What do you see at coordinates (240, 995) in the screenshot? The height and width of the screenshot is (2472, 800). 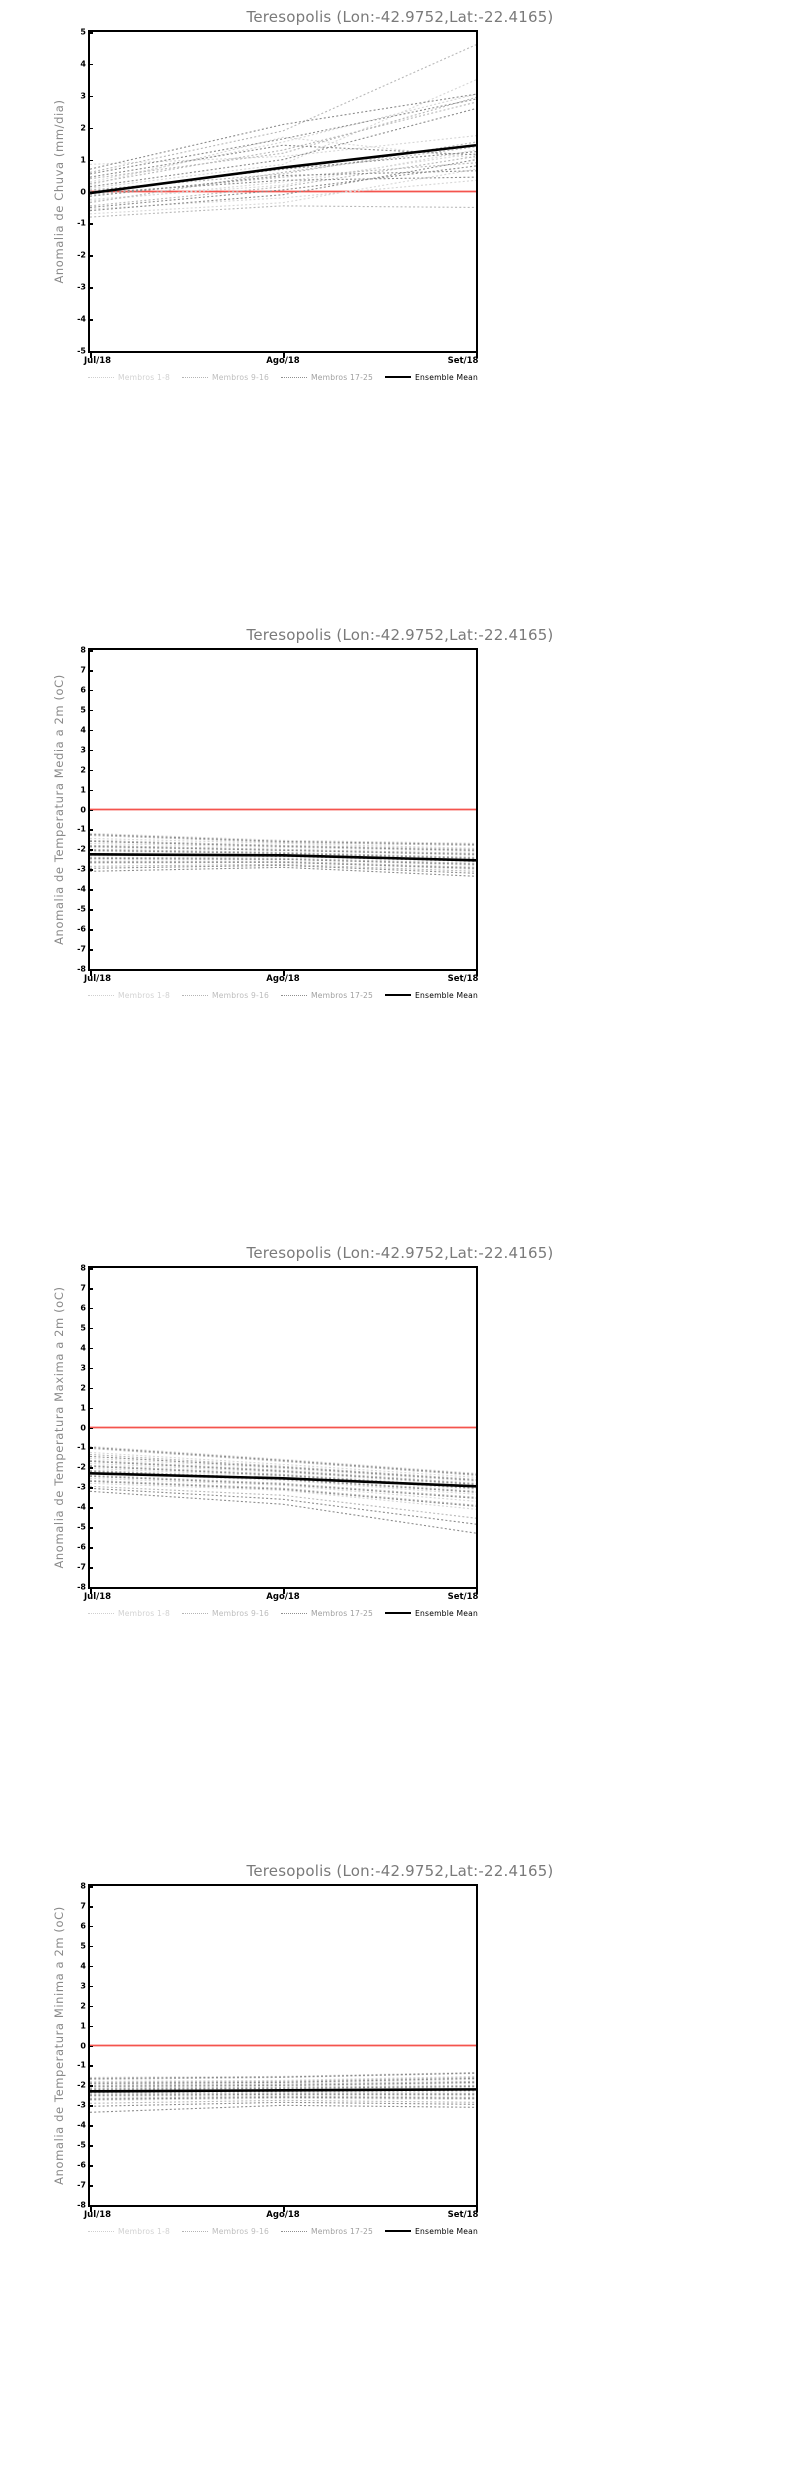 I see `legend-label: Membros 9-16` at bounding box center [240, 995].